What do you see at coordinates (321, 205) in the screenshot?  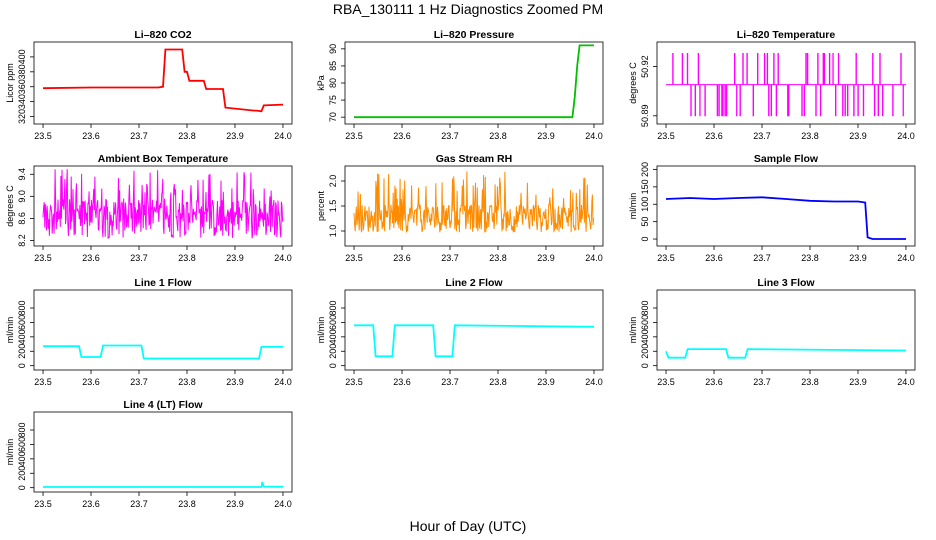 I see `y-axis-label: percent` at bounding box center [321, 205].